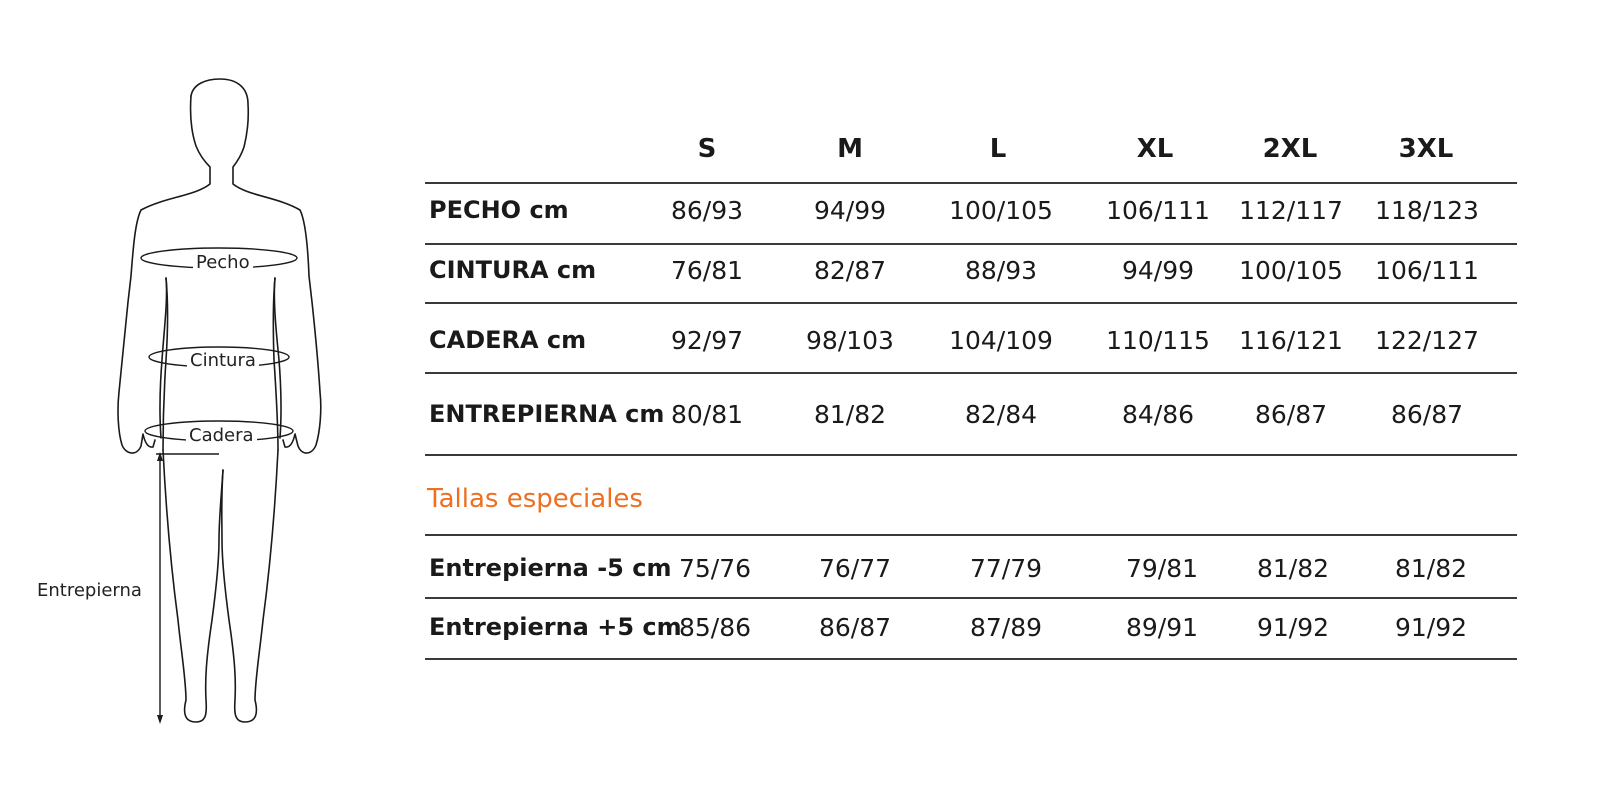 The image size is (1600, 800). What do you see at coordinates (547, 414) in the screenshot?
I see `row-label: ENTREPIERNA cm` at bounding box center [547, 414].